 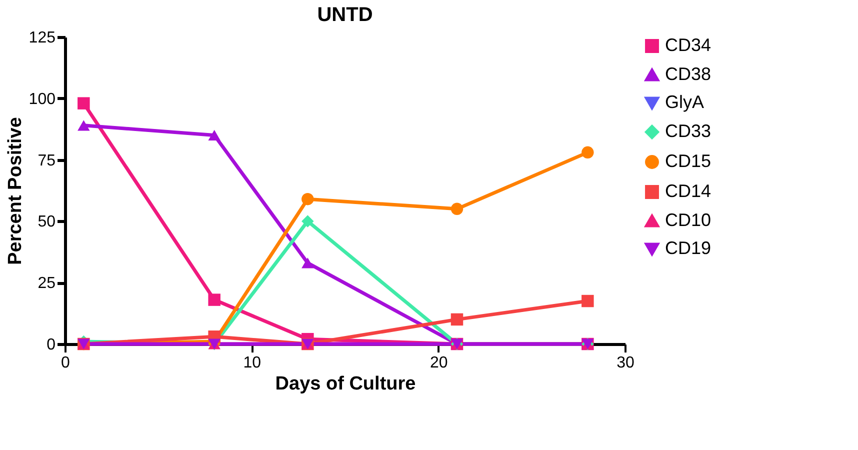 I want to click on x-tick-label: 30, so click(x=625, y=363).